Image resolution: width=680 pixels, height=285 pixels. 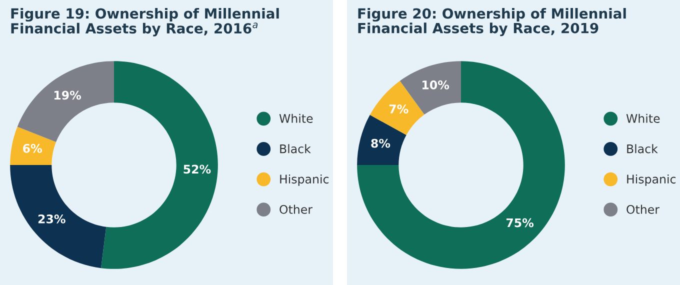 I want to click on data-label: 52%, so click(x=197, y=169).